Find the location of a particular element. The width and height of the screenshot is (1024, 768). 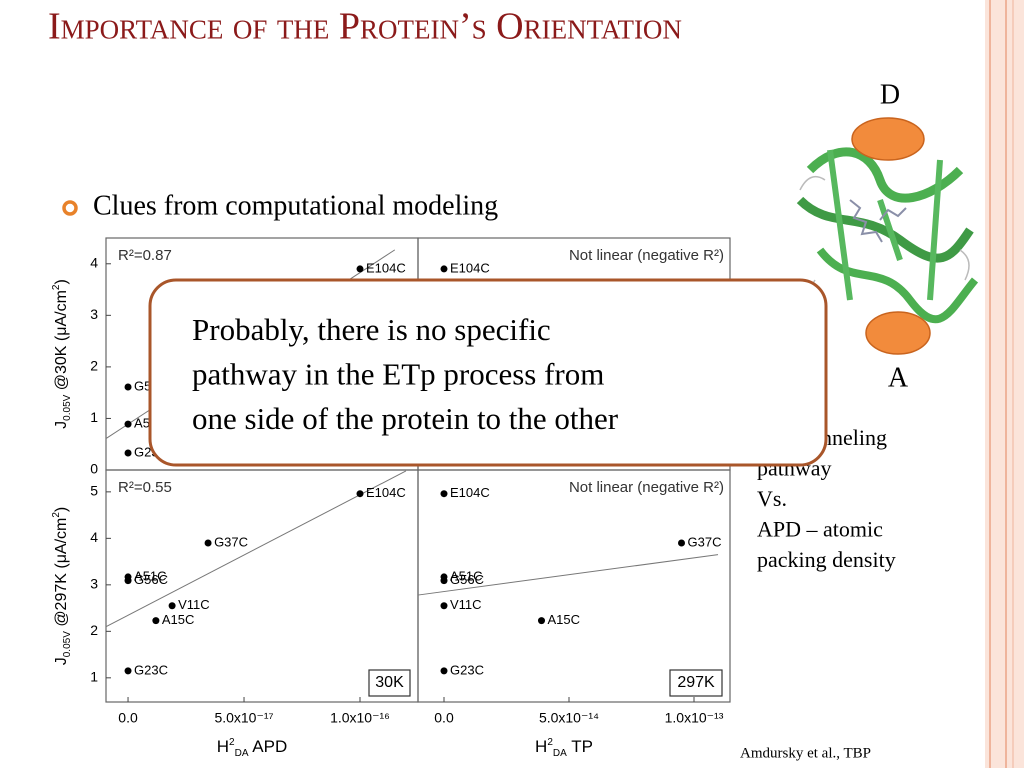

bullet-icon is located at coordinates (70, 208).